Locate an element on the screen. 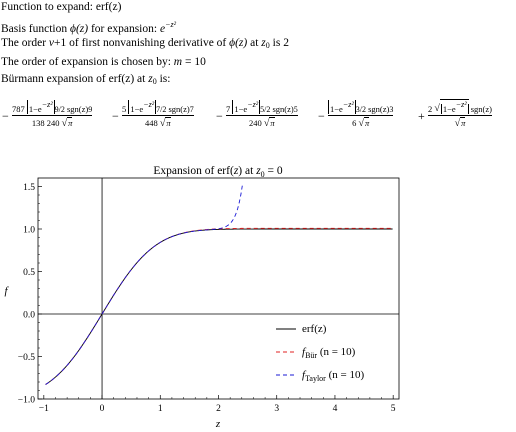  legend-label: fBür (n = 10) is located at coordinates (329, 353).